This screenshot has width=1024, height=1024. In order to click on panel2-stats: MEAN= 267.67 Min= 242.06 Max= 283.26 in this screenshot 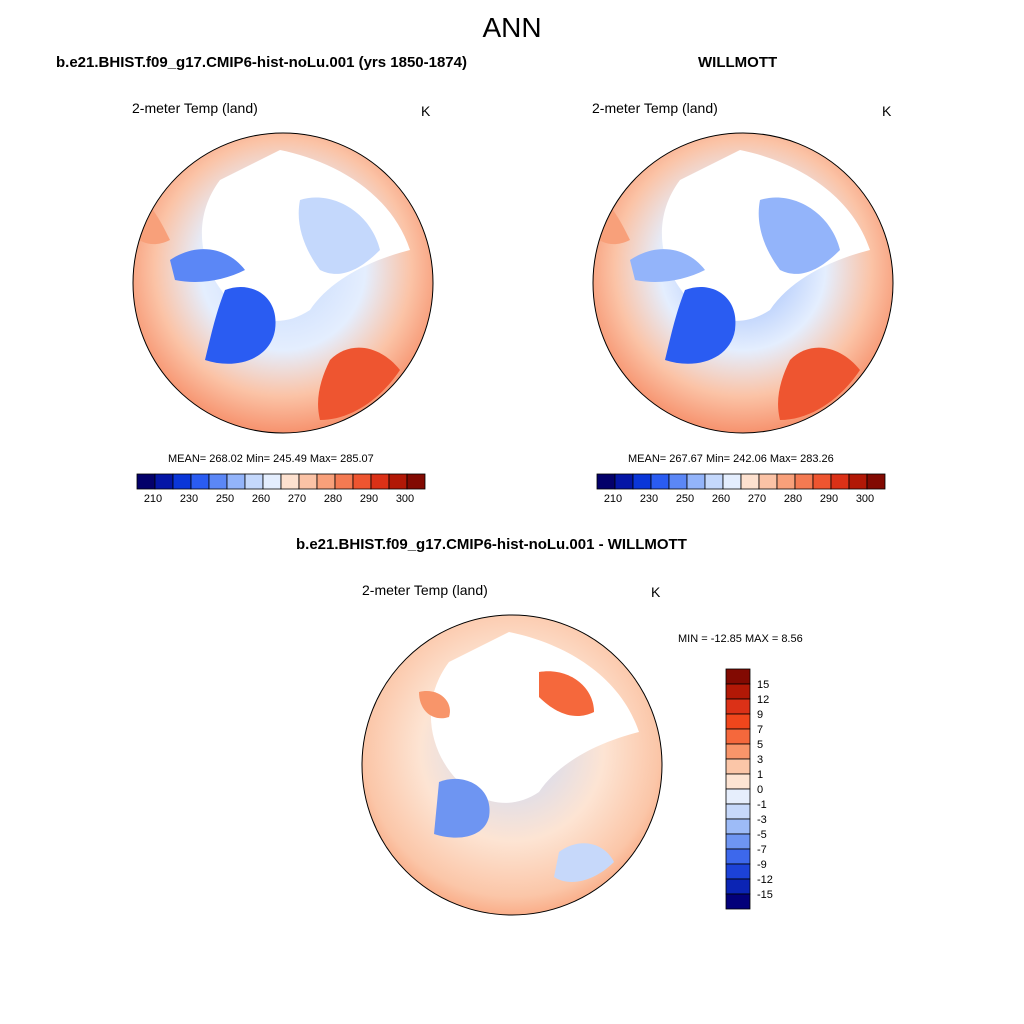, I will do `click(731, 459)`.